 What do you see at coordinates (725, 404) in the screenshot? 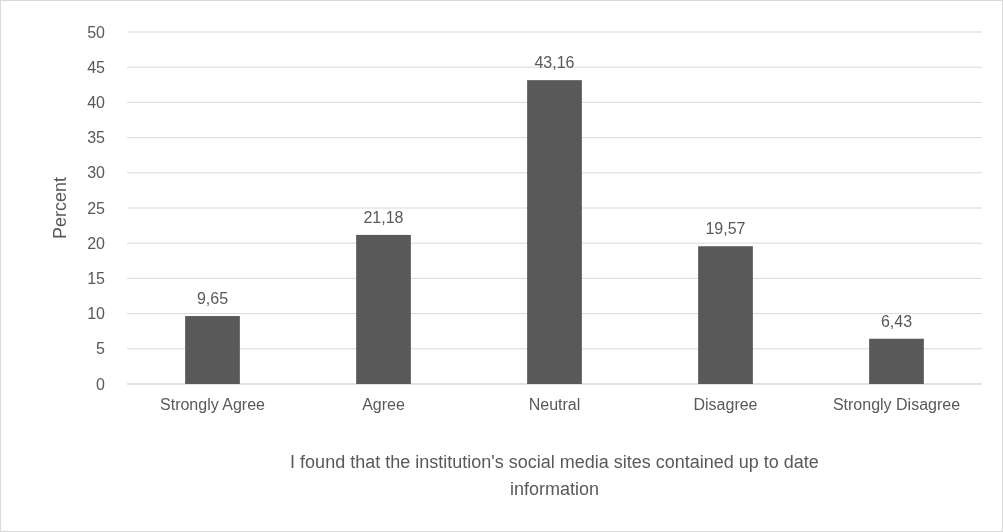
I see `x-tick-label: Disagree` at bounding box center [725, 404].